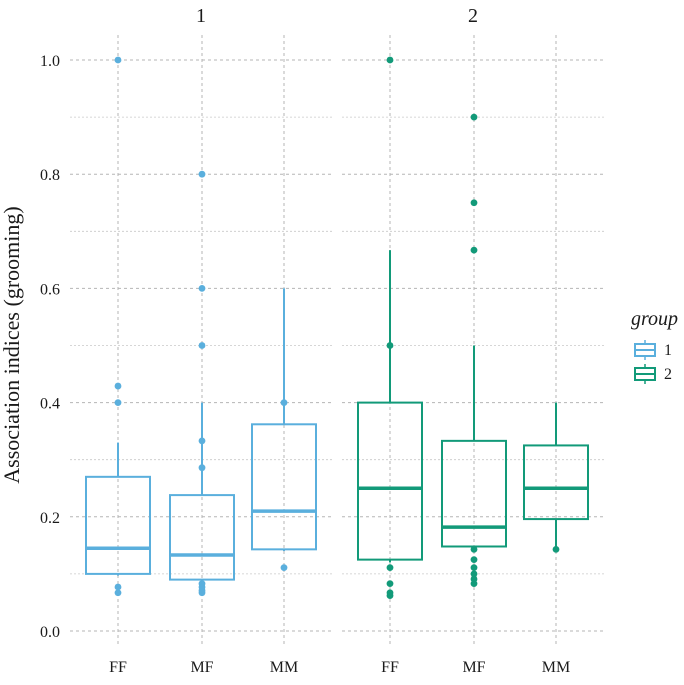 Image resolution: width=684 pixels, height=685 pixels. I want to click on box-2-MM, so click(556, 477).